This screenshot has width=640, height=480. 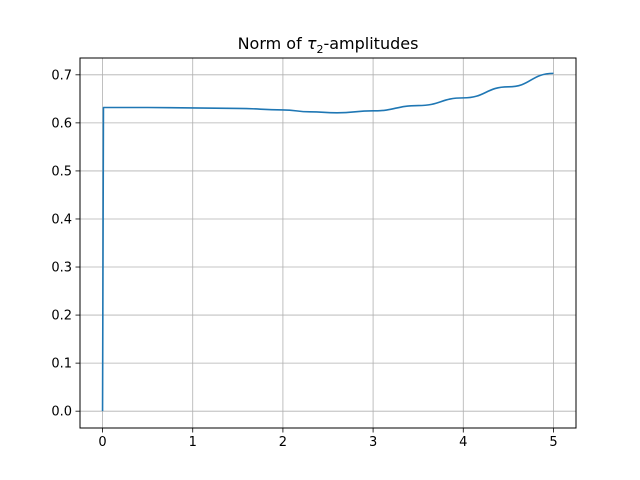 I want to click on chart-title-suffix: -amplitudes, so click(x=370, y=43).